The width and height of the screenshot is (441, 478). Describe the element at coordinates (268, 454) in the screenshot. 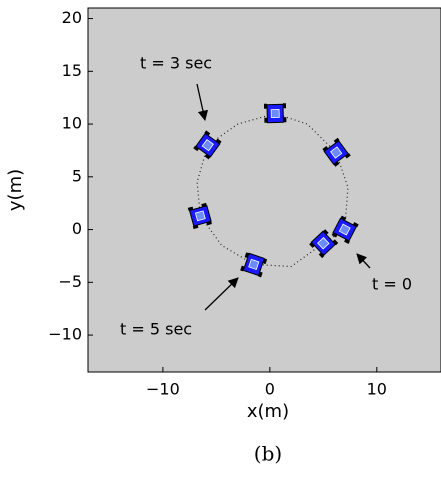

I see `caption: (b)` at that location.